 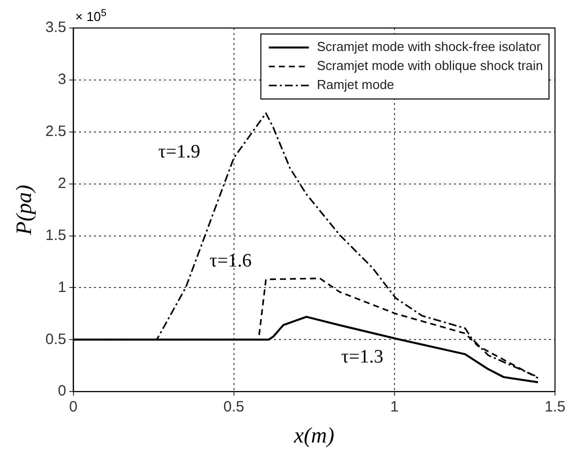 I want to click on y-tick-label: 0.5, so click(x=55, y=339).